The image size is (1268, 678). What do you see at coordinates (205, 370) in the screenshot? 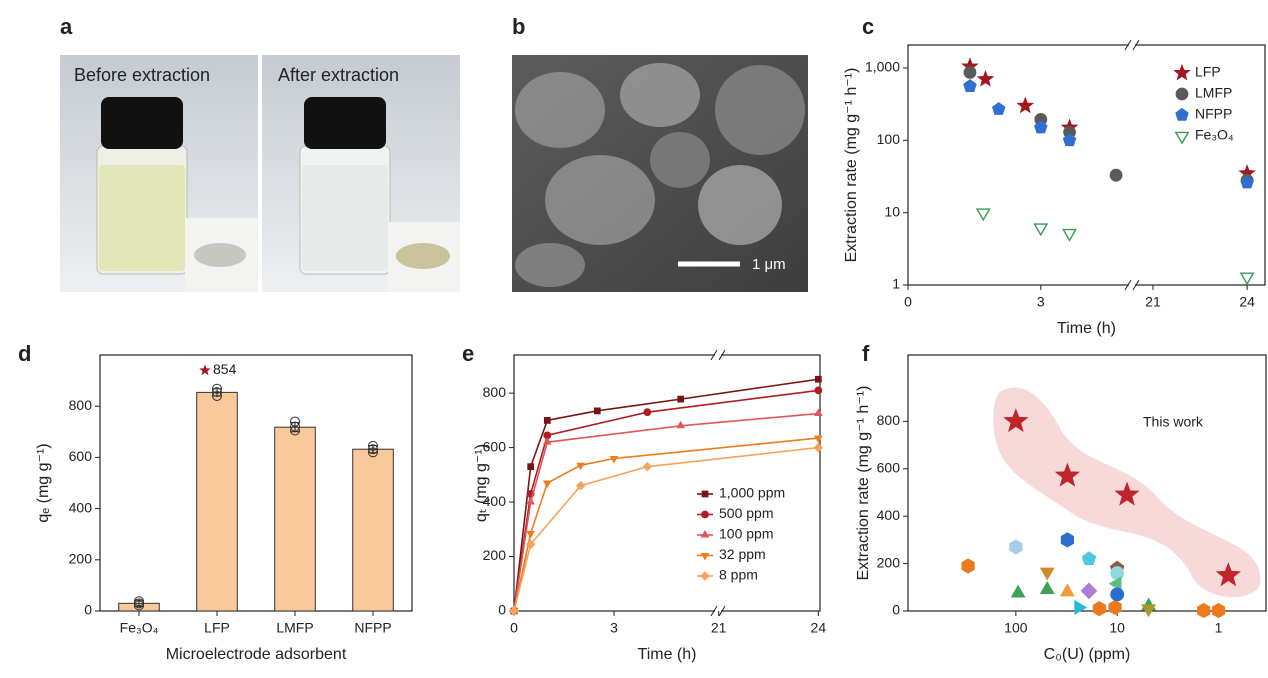
I see `label-star` at bounding box center [205, 370].